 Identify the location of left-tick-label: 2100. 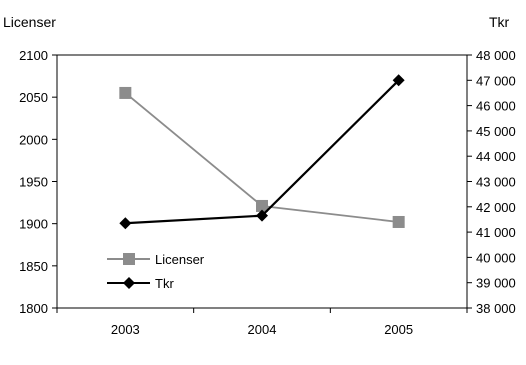
(33, 55).